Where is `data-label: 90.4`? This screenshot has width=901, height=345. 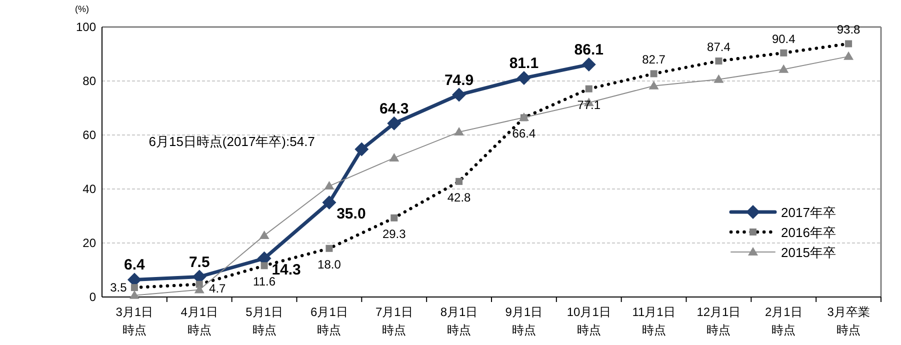
data-label: 90.4 is located at coordinates (784, 39).